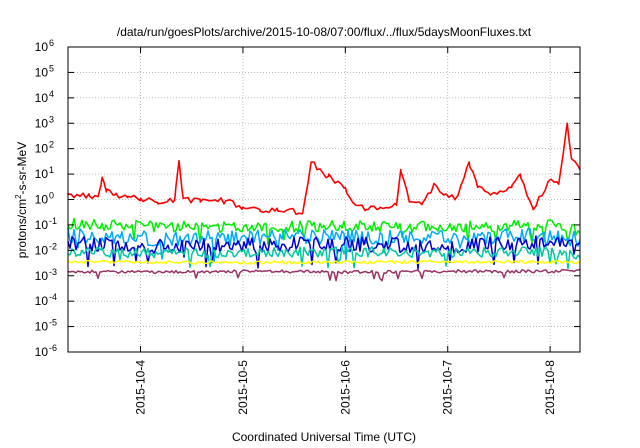 The image size is (640, 448). What do you see at coordinates (243, 387) in the screenshot?
I see `x-tick-label: 2015-10-5` at bounding box center [243, 387].